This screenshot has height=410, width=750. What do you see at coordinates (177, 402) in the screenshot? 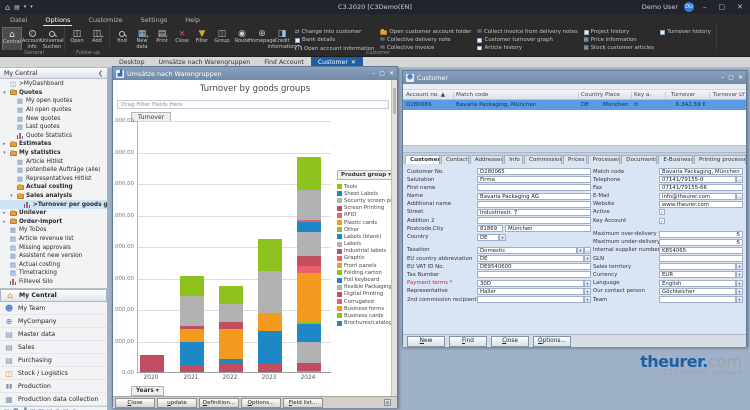
I see `update-button: update` at bounding box center [177, 402].